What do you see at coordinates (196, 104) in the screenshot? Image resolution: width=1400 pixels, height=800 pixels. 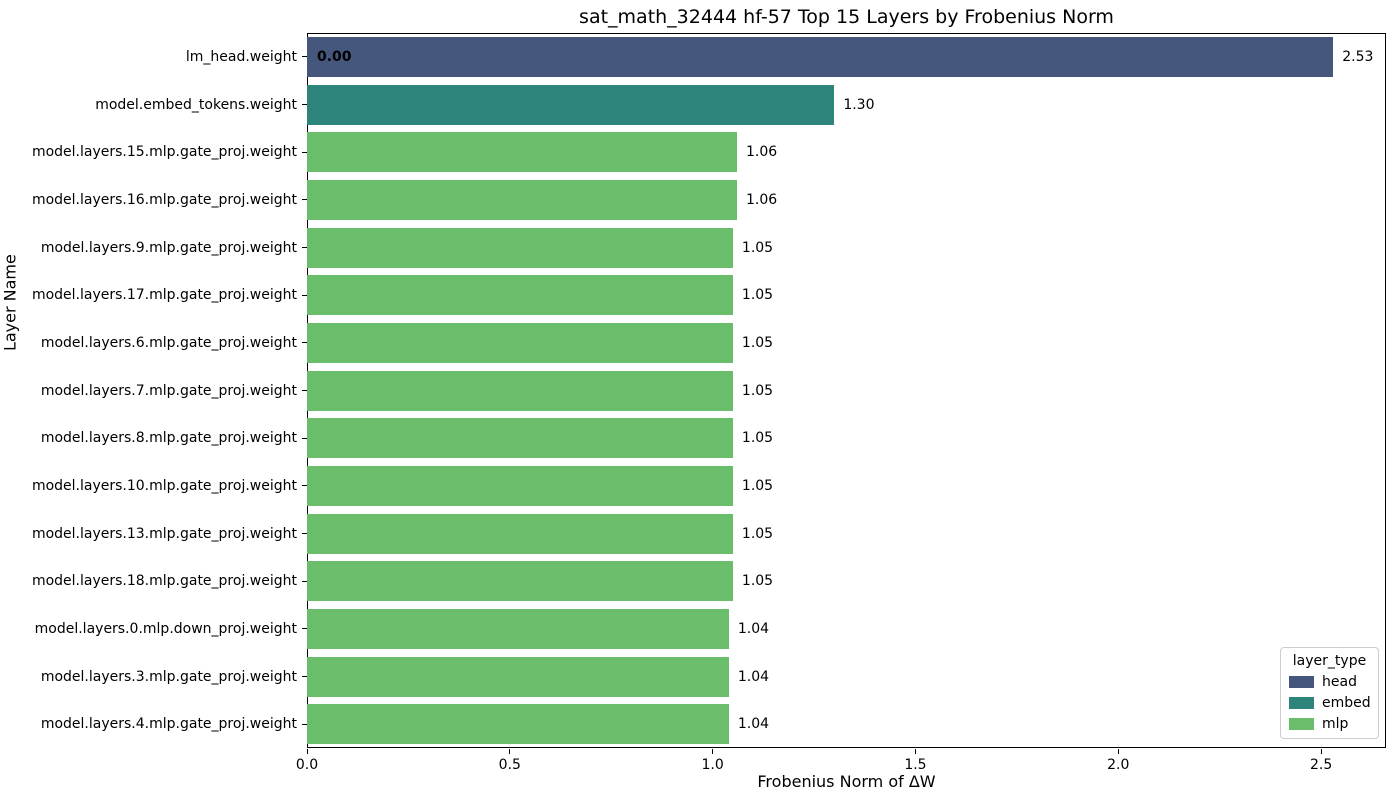 I see `y-tick-label: model.embed_tokens.weight` at bounding box center [196, 104].